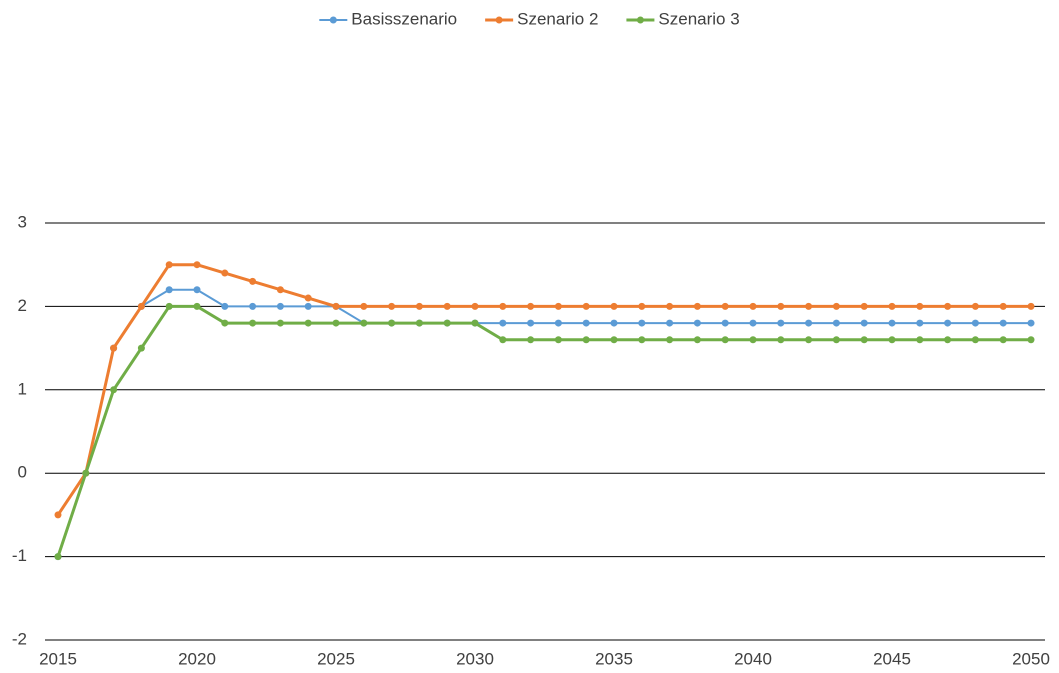 This screenshot has width=1059, height=673. Describe the element at coordinates (22, 221) in the screenshot. I see `y-tick-label: 3` at that location.